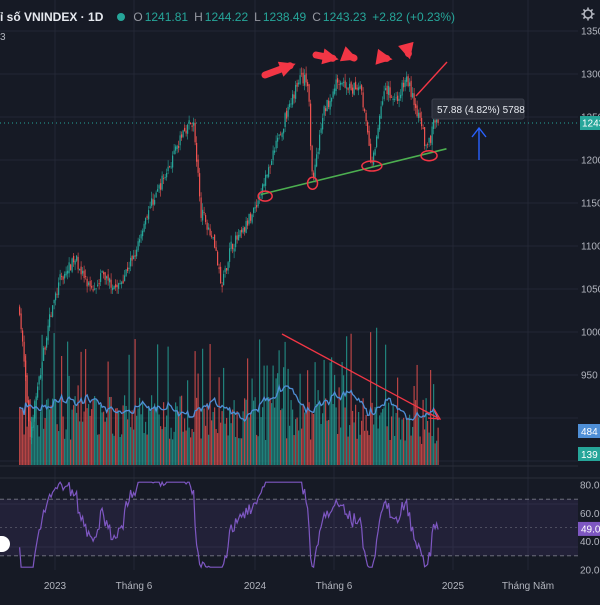 The width and height of the screenshot is (600, 605). Describe the element at coordinates (429, 156) in the screenshot. I see `support-touch-ellipse` at that location.